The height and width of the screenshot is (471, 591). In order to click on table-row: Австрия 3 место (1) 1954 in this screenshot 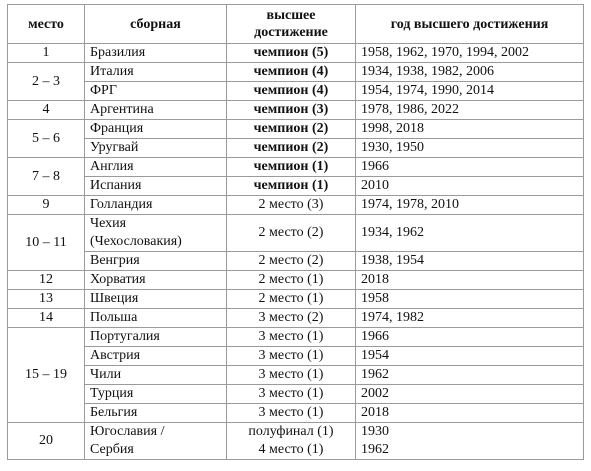, I will do `click(296, 356)`.